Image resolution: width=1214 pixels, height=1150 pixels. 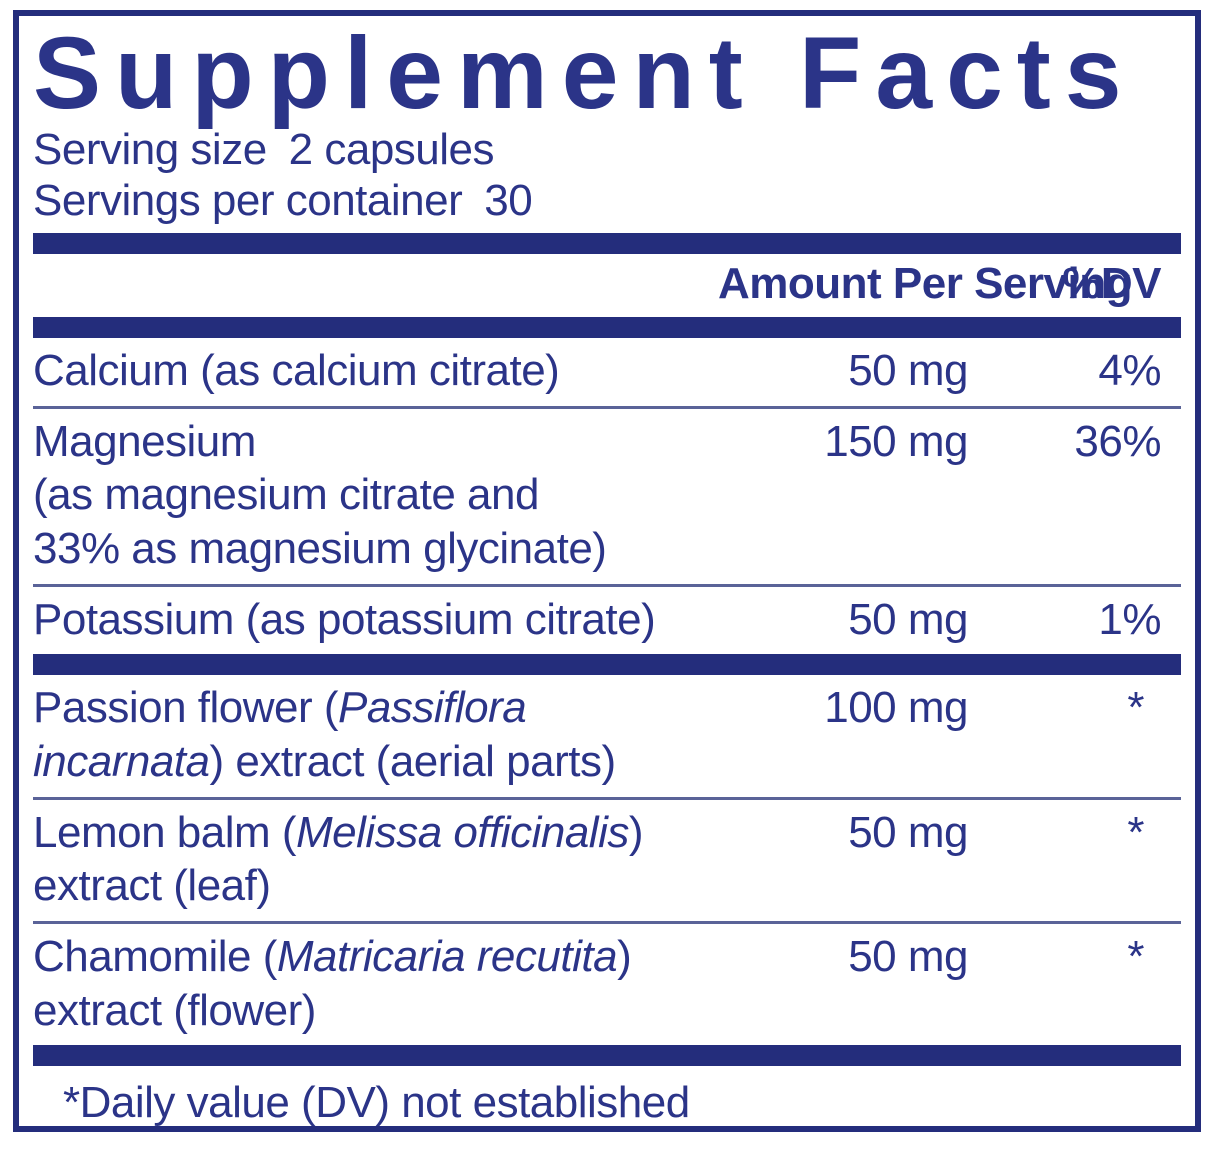 I want to click on servings-per-container-label: Servings per container, so click(x=248, y=201).